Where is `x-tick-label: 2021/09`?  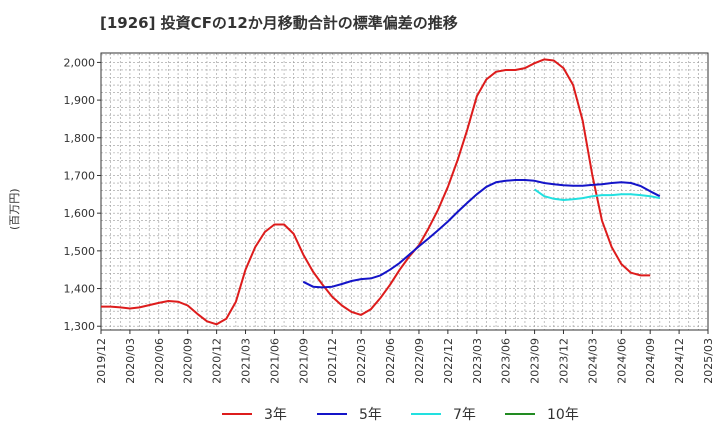 x-tick-label: 2021/09 is located at coordinates (303, 361).